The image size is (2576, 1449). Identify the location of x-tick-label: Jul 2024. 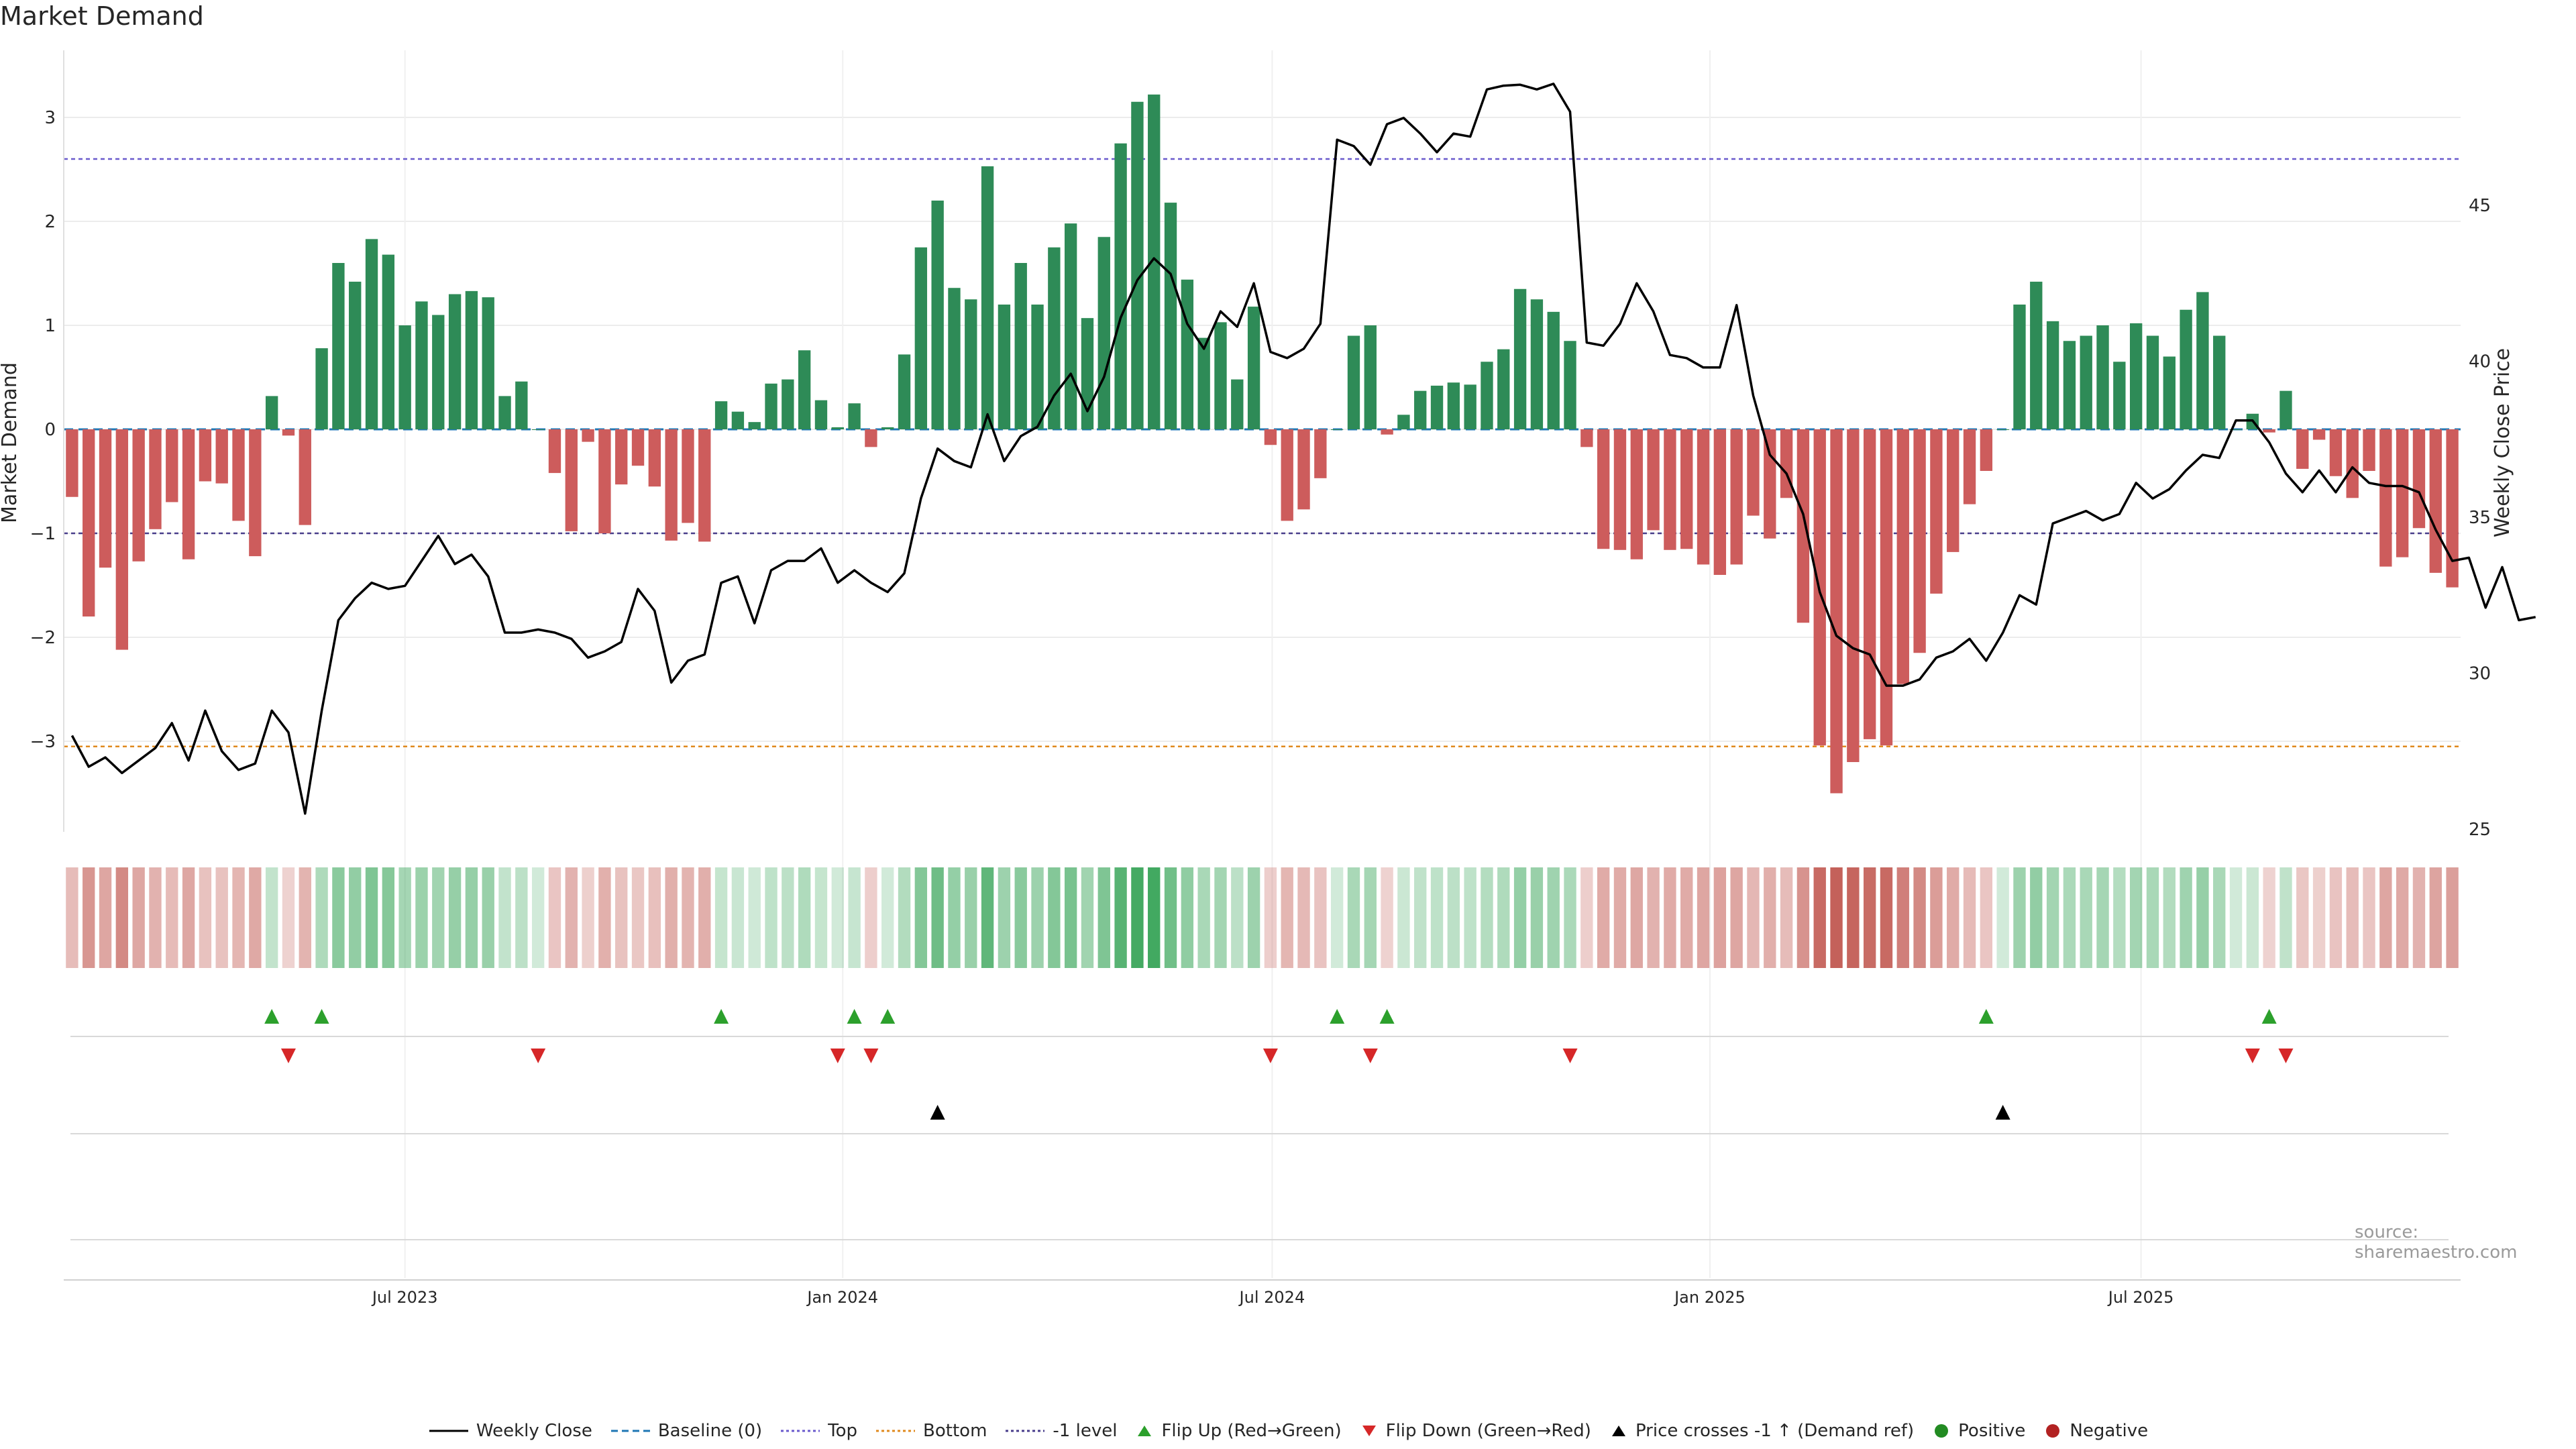
(1271, 1297).